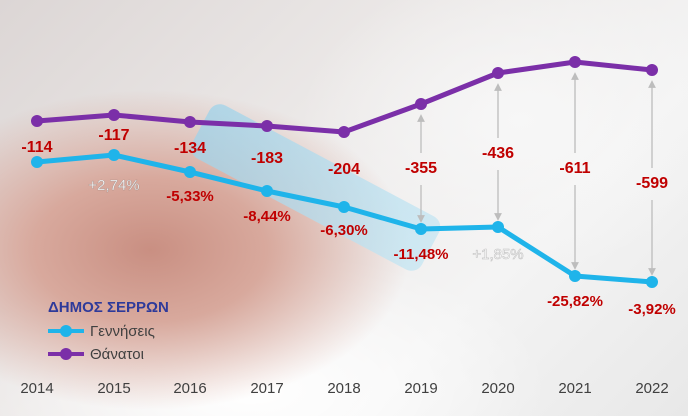 This screenshot has height=416, width=688. I want to click on difference-label: -355, so click(421, 168).